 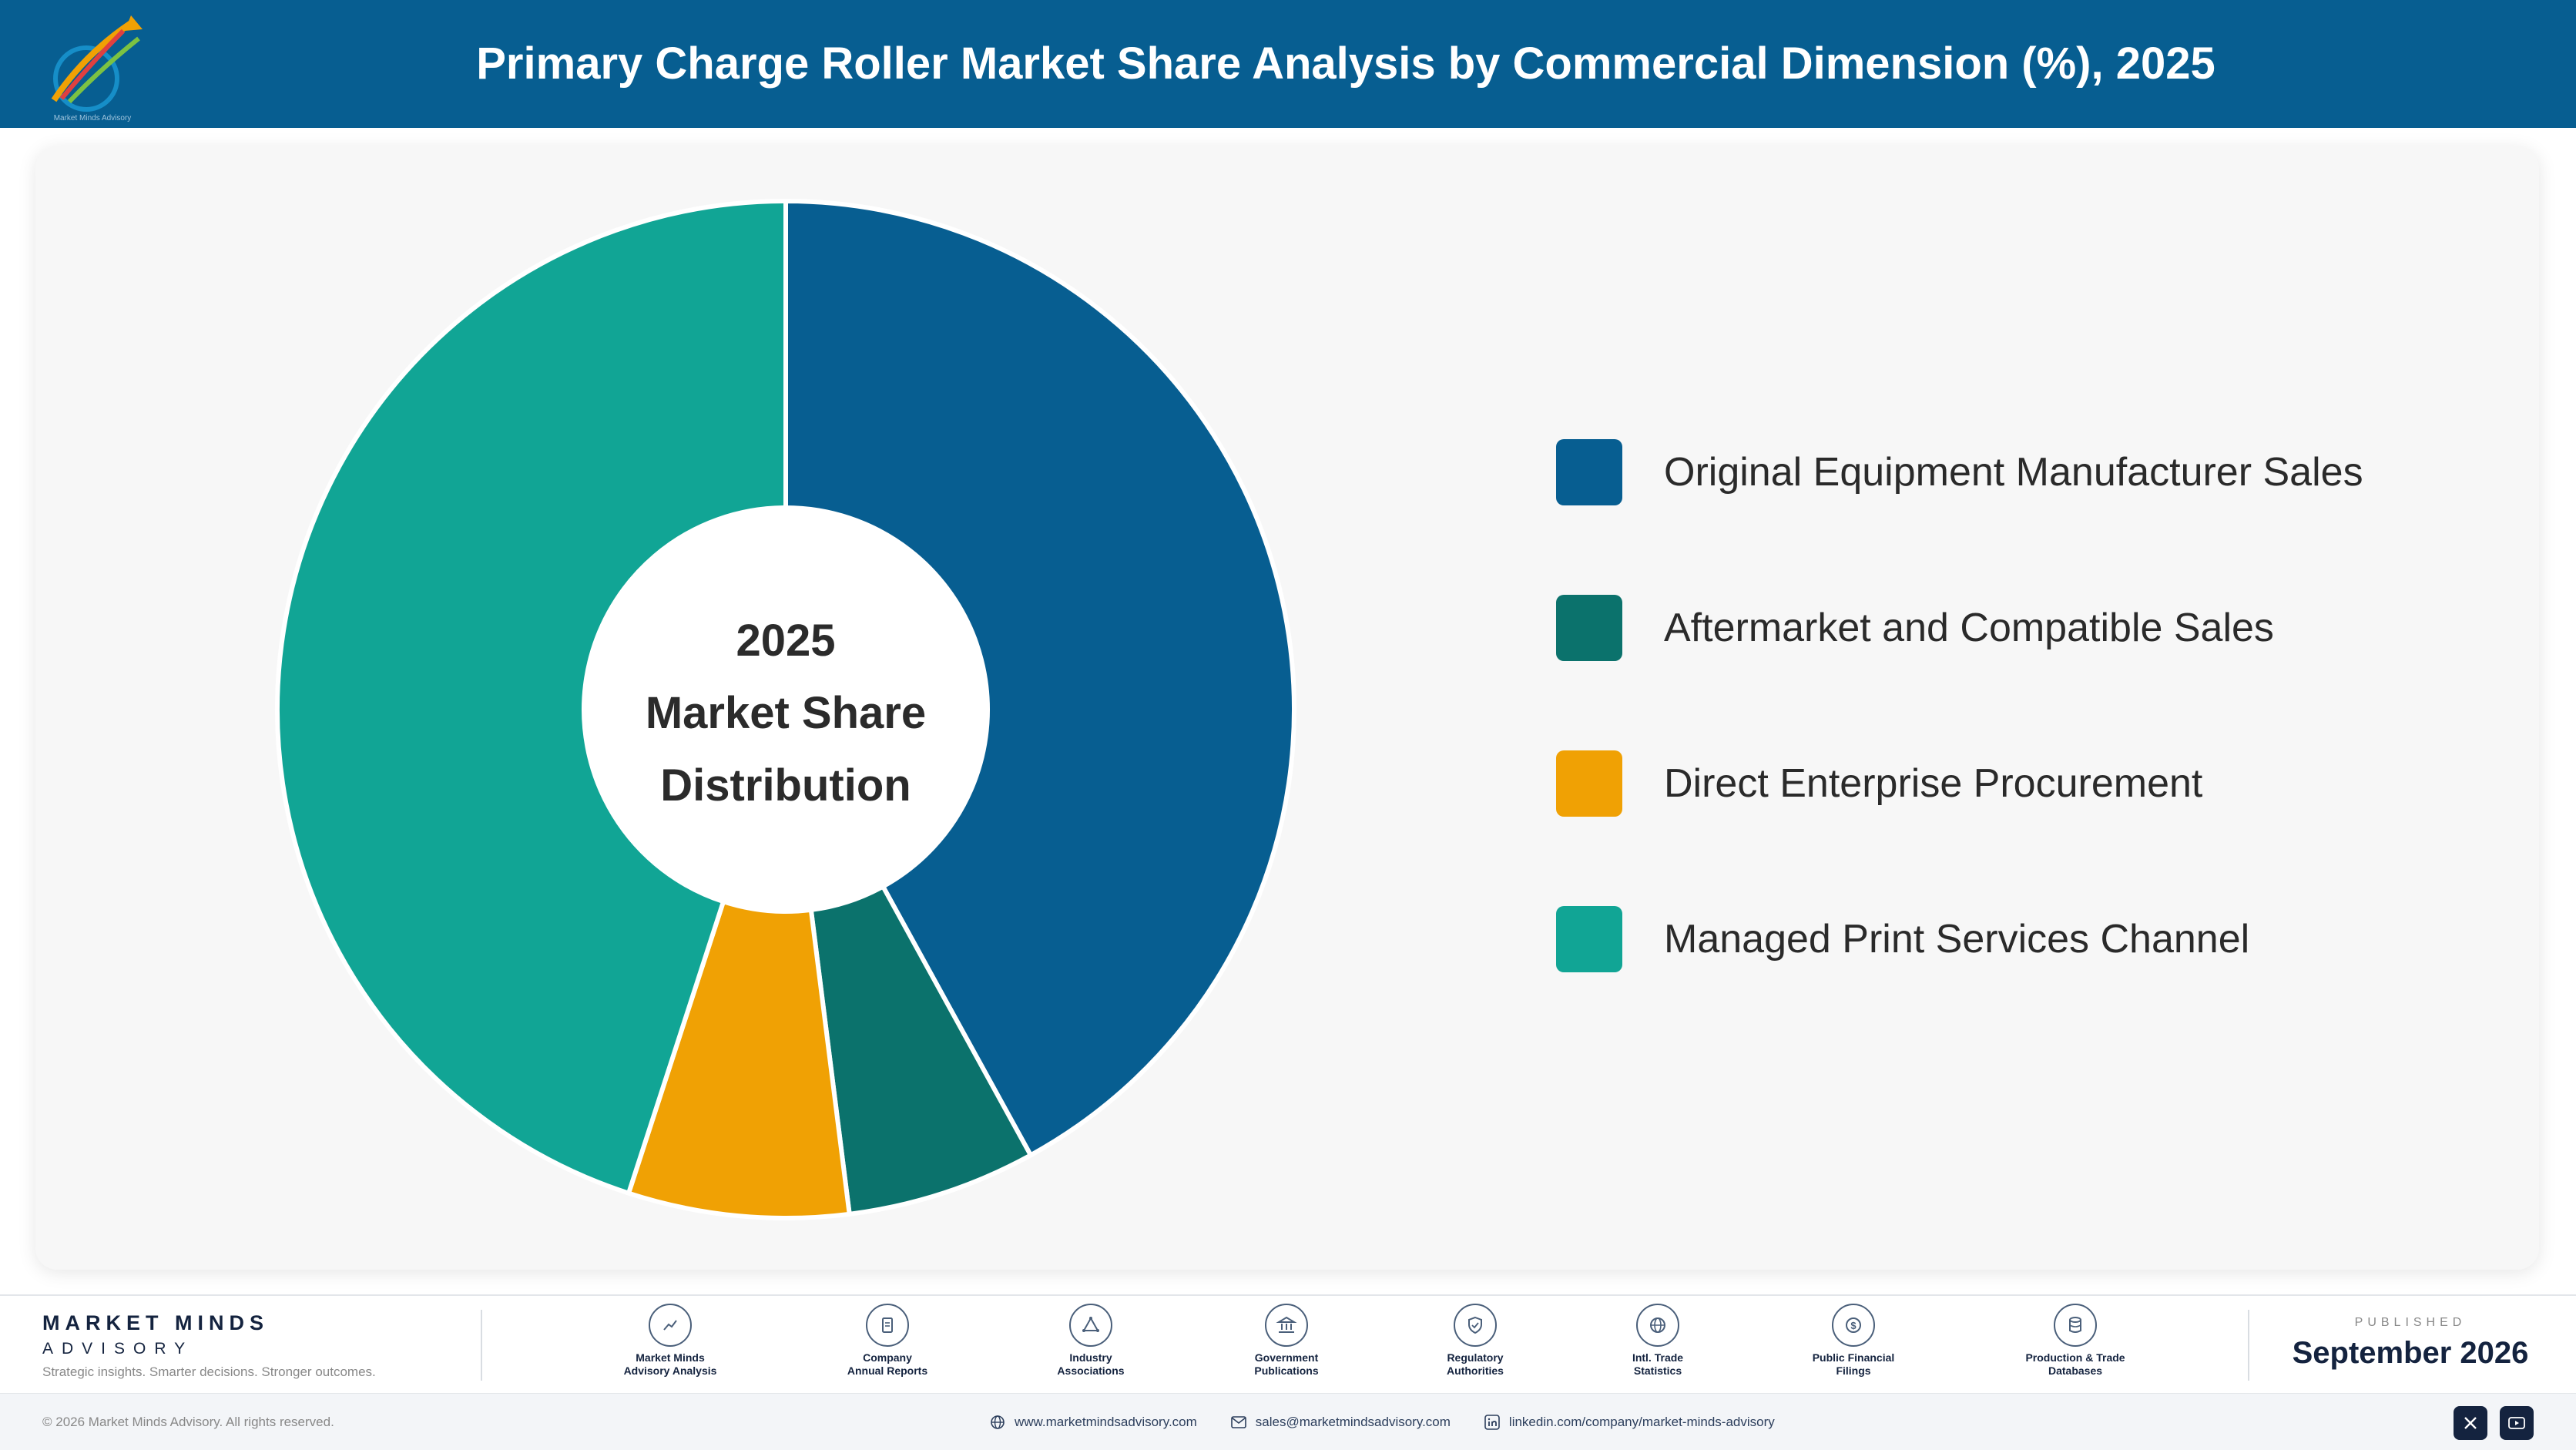 What do you see at coordinates (155, 1322) in the screenshot?
I see `brand-name: MARKET MINDS` at bounding box center [155, 1322].